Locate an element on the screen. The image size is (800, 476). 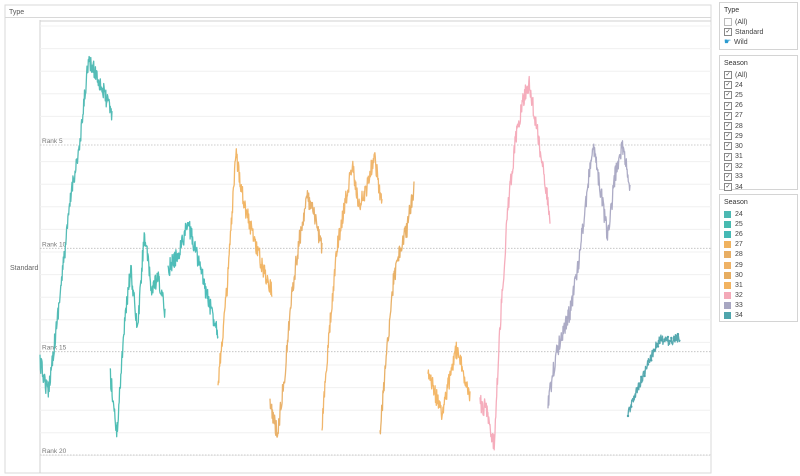
type-filter-label: (All) is located at coordinates (741, 22).